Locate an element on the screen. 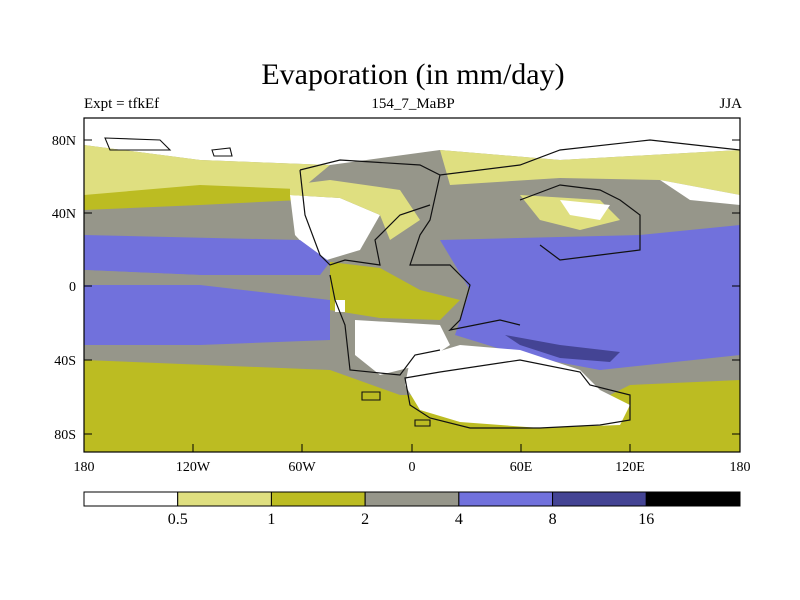 The height and width of the screenshot is (600, 800). lat-tick-label: 40S is located at coordinates (65, 361).